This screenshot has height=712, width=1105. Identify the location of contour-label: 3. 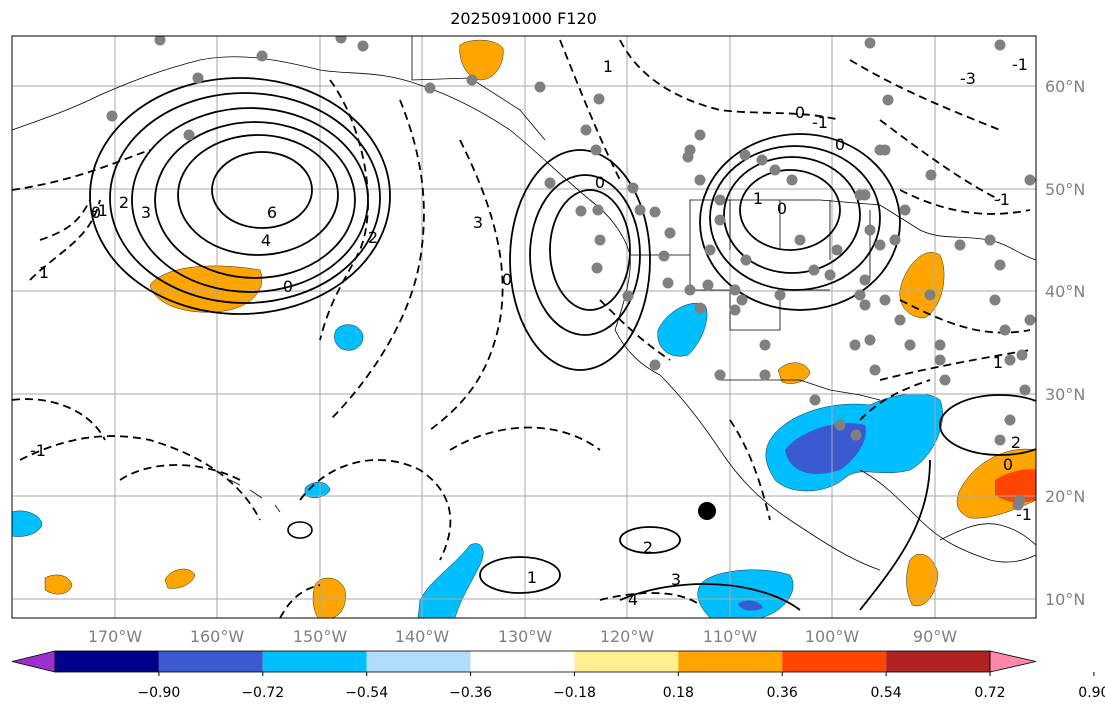
(676, 579).